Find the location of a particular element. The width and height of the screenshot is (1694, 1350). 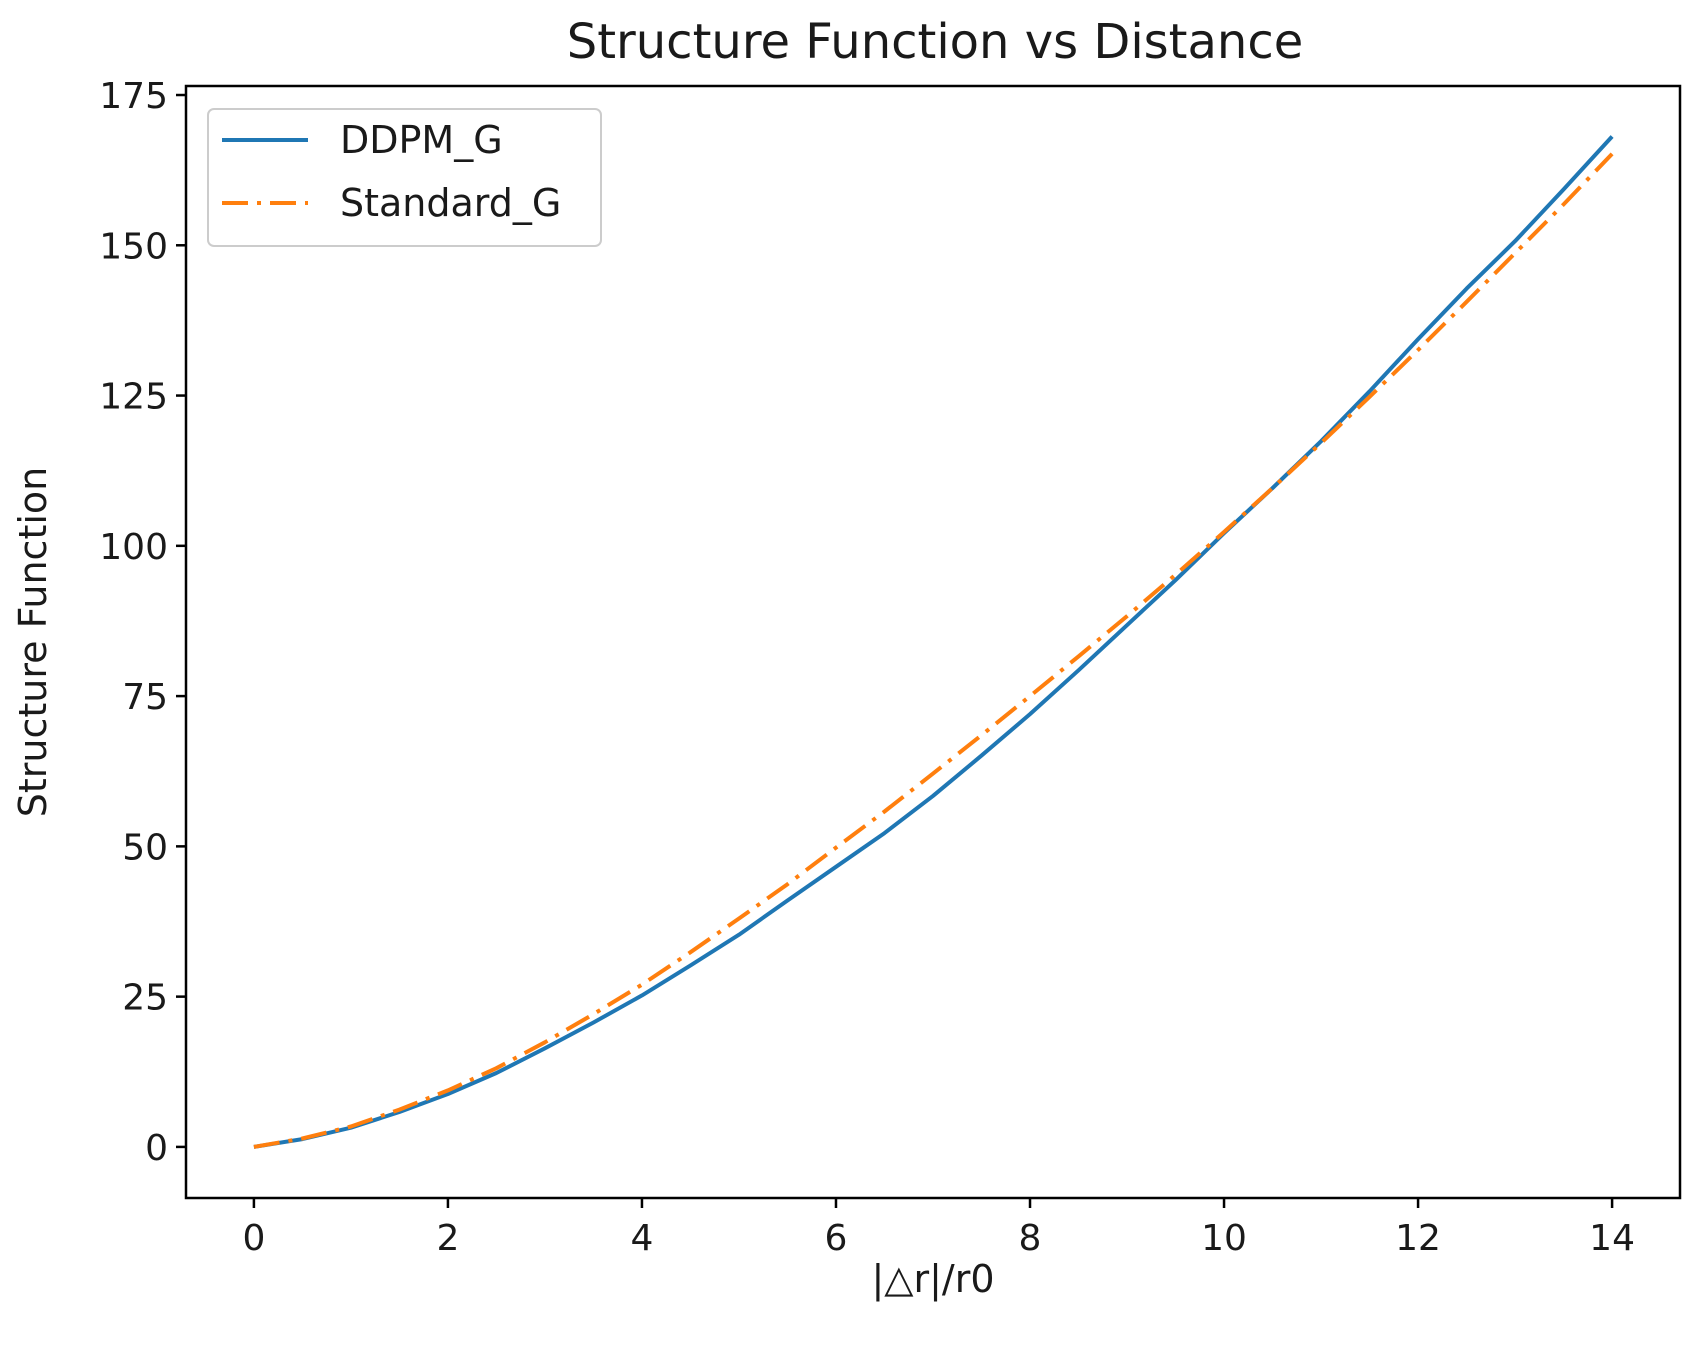

chart-title: Structure Function vs Distance is located at coordinates (935, 42).